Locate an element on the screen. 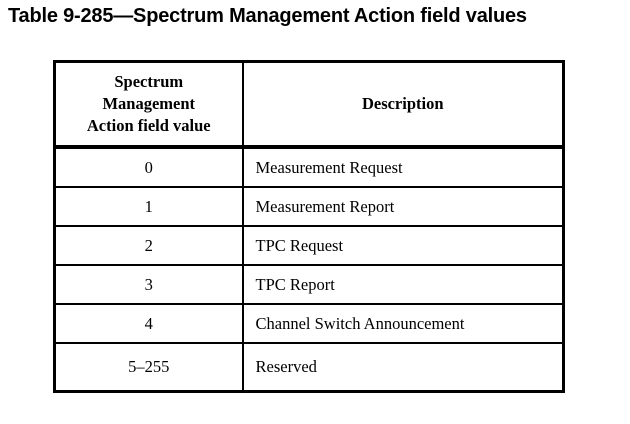 The height and width of the screenshot is (424, 630). table-row: 2 TPC Request is located at coordinates (309, 245).